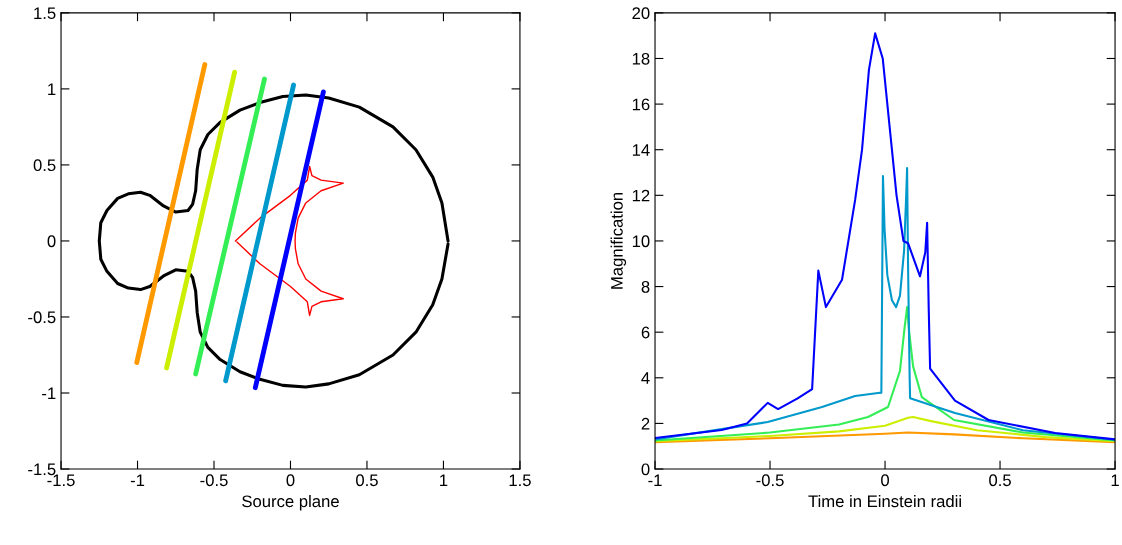  What do you see at coordinates (641, 58) in the screenshot?
I see `y-tick-label: 18` at bounding box center [641, 58].